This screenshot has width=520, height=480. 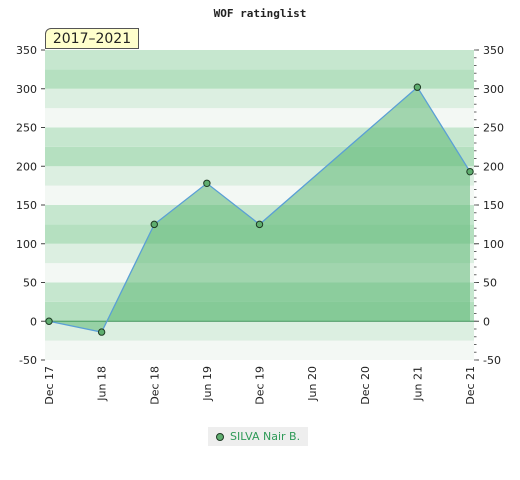 What do you see at coordinates (33, 321) in the screenshot?
I see `y-tick-label-left: 0` at bounding box center [33, 321].